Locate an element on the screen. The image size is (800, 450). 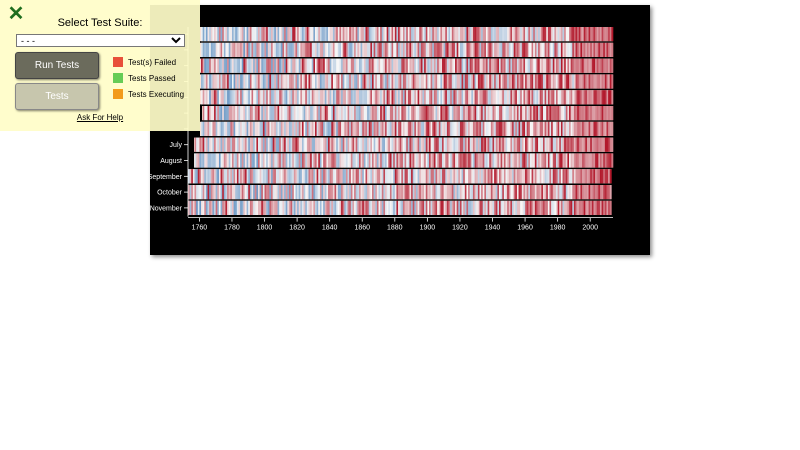
run-tests-button: Run Tests is located at coordinates (57, 65).